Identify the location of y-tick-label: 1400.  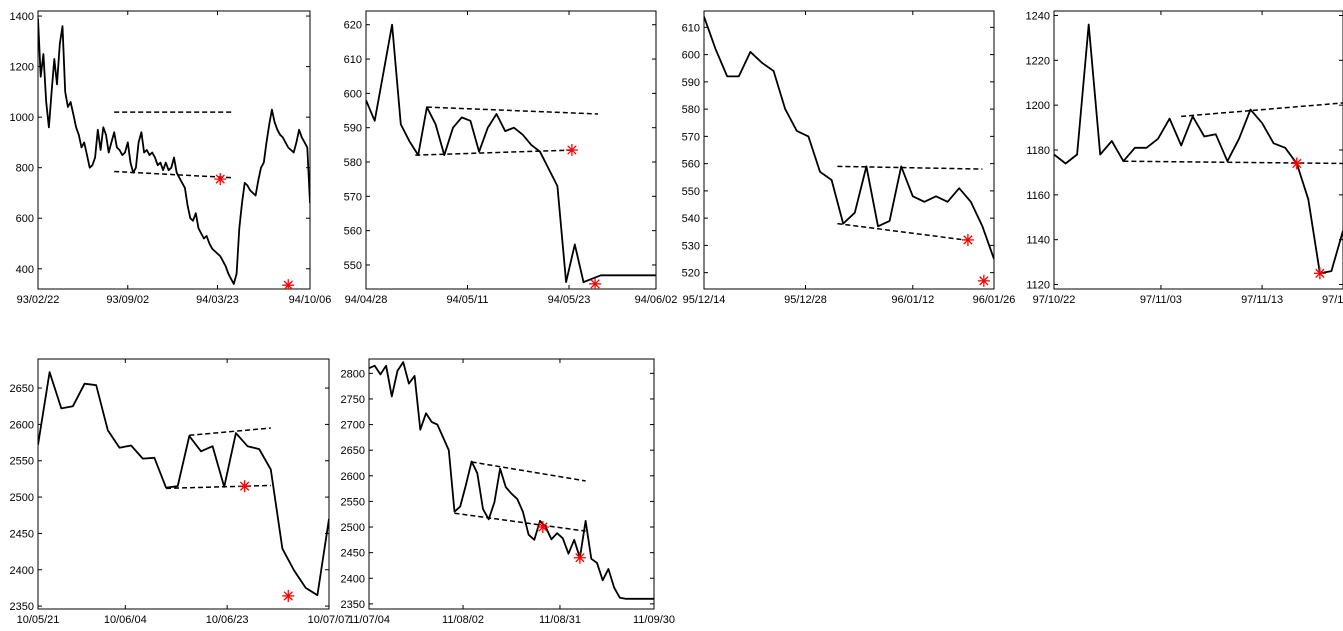
(22, 17).